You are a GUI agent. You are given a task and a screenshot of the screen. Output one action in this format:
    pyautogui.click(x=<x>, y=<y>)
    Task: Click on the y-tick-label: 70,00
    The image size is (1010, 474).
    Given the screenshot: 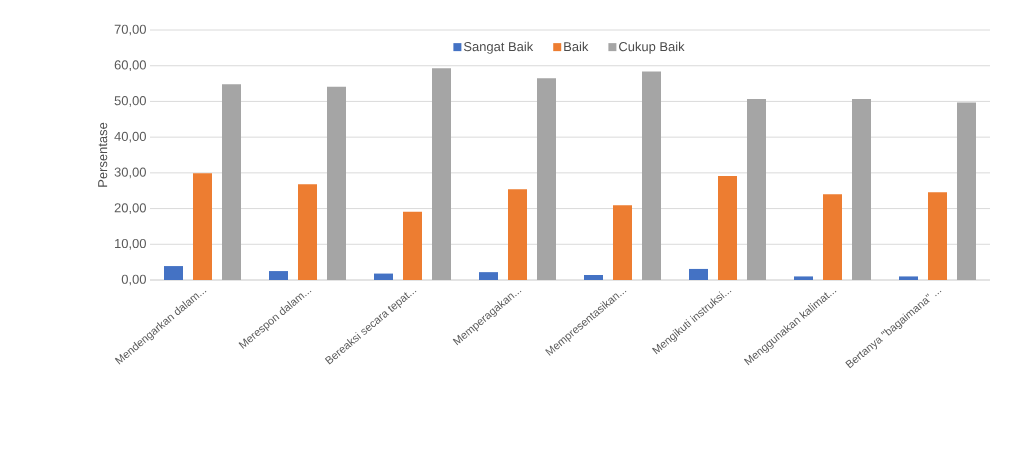 What is the action you would take?
    pyautogui.click(x=130, y=30)
    